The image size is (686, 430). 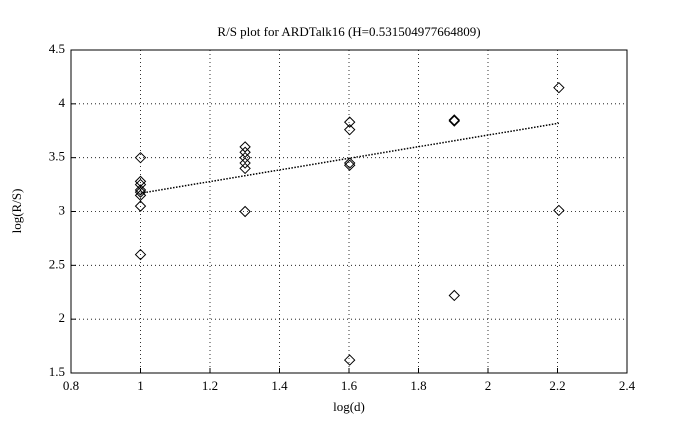 What do you see at coordinates (349, 406) in the screenshot?
I see `x-axis-label: log(d)` at bounding box center [349, 406].